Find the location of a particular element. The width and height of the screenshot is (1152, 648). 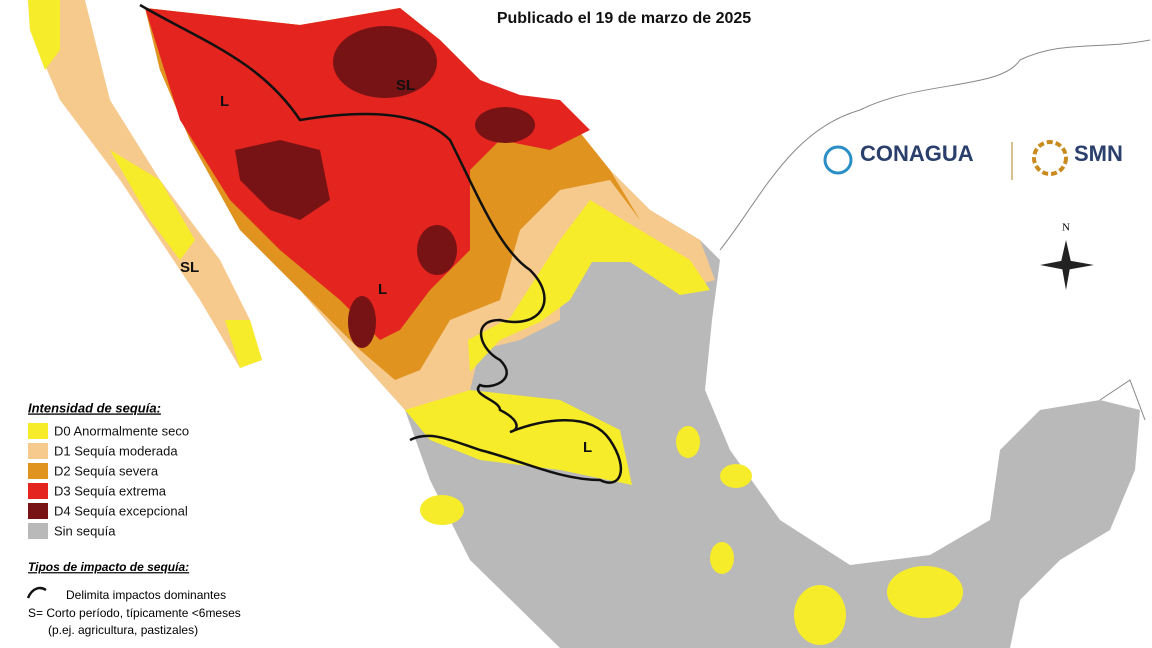

smn-icon is located at coordinates (1050, 158).